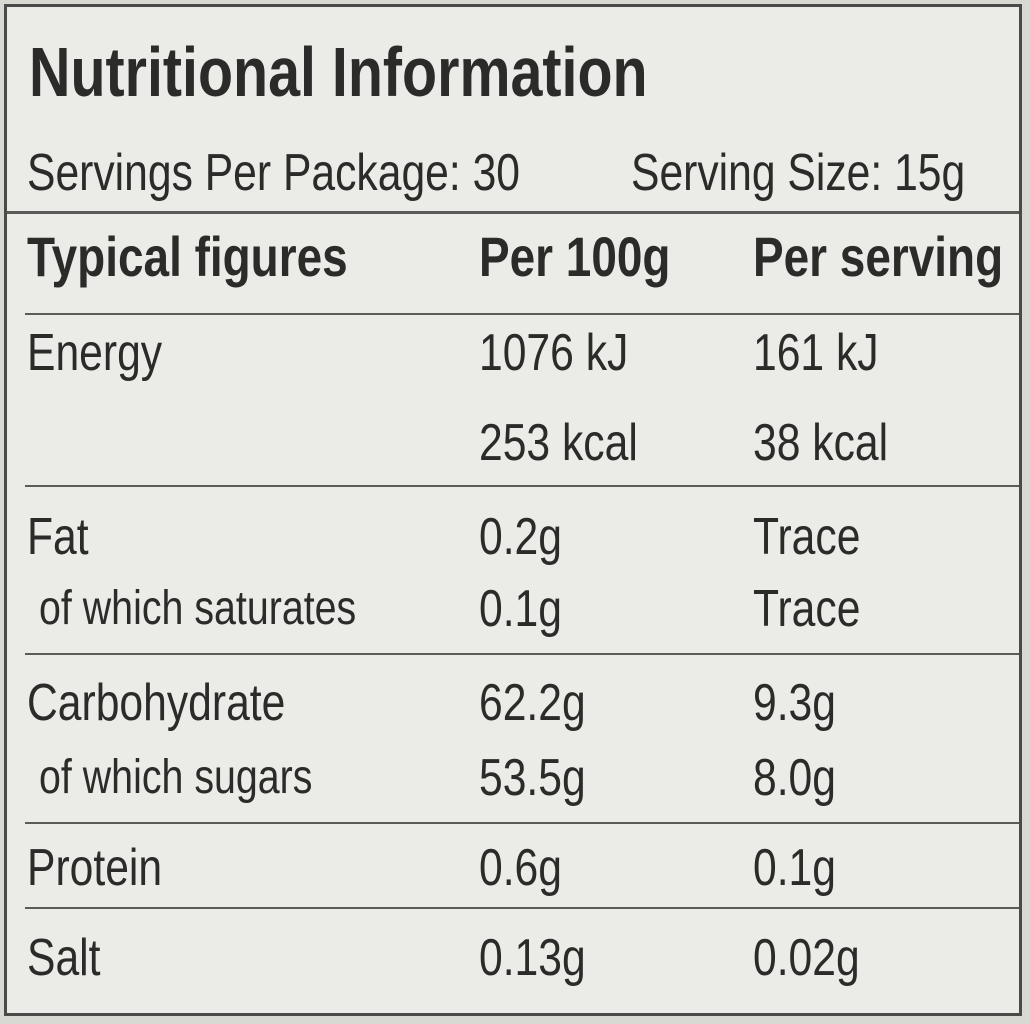 This screenshot has height=1024, width=1030. What do you see at coordinates (532, 958) in the screenshot?
I see `per-100g: 0.13g` at bounding box center [532, 958].